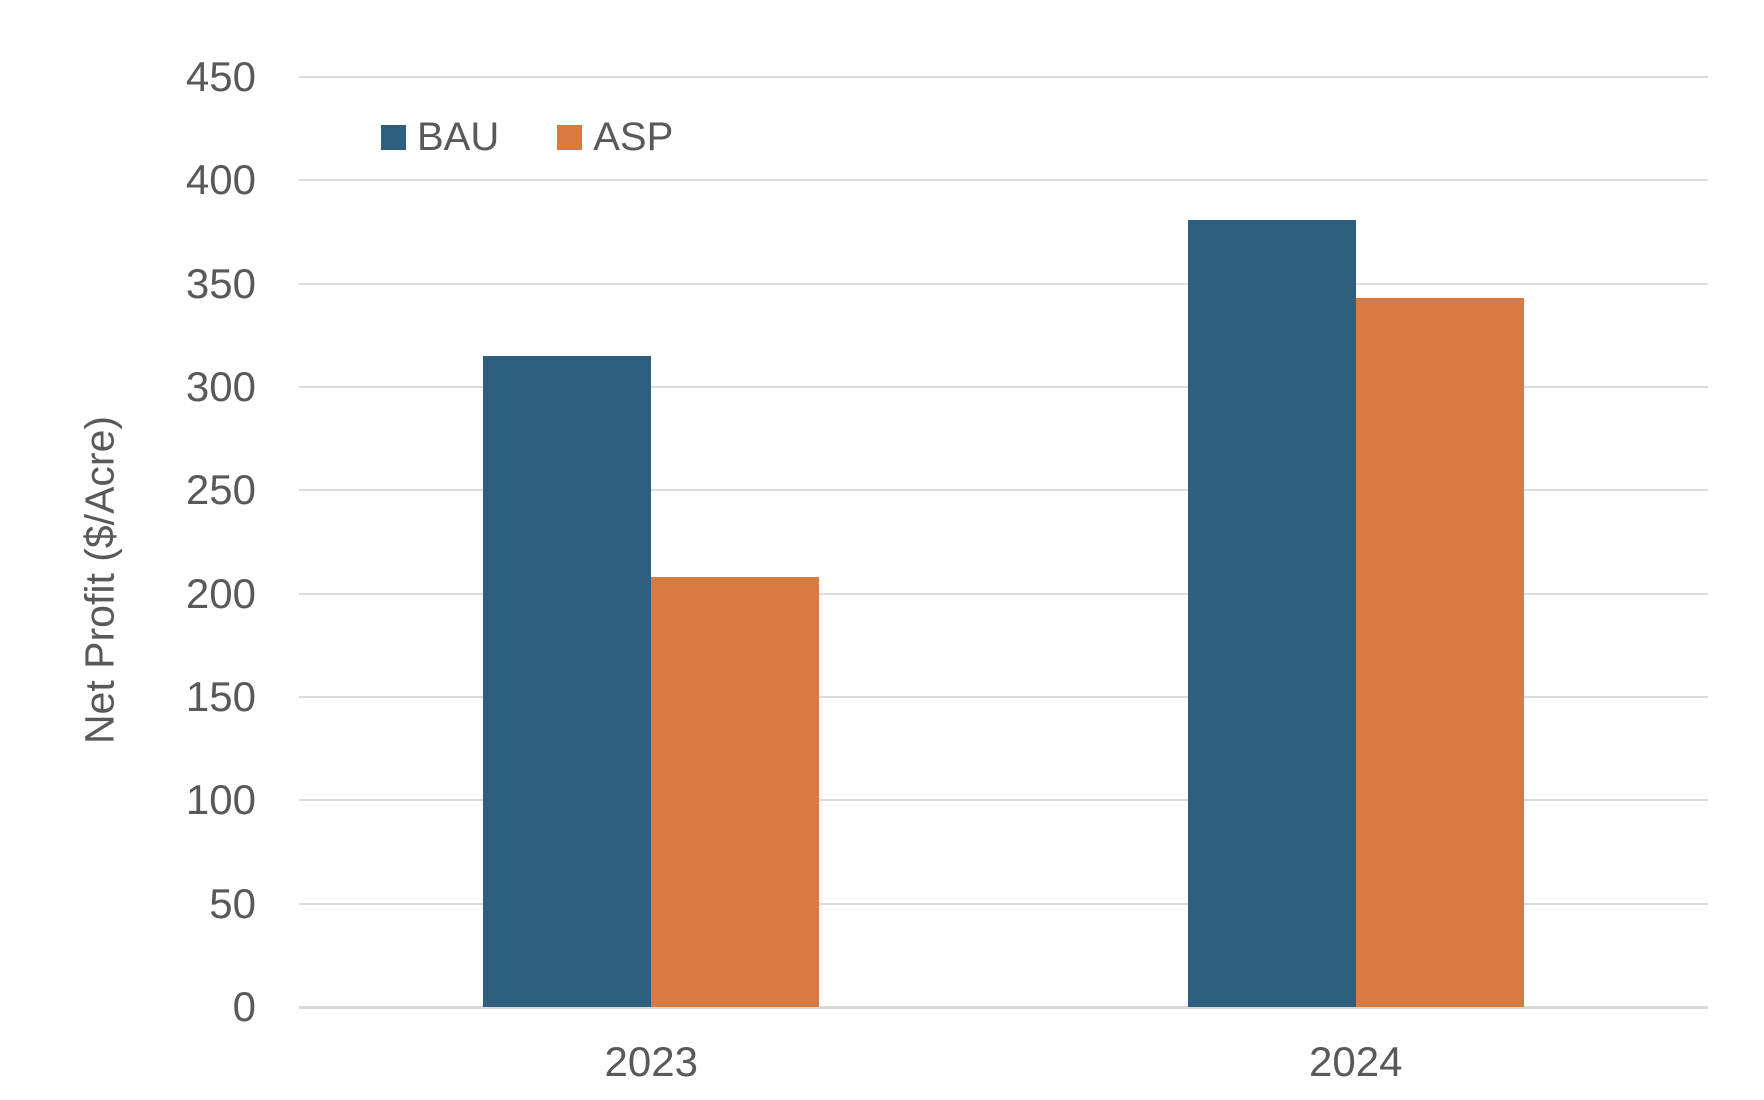  I want to click on bar-bau-2023, so click(567, 681).